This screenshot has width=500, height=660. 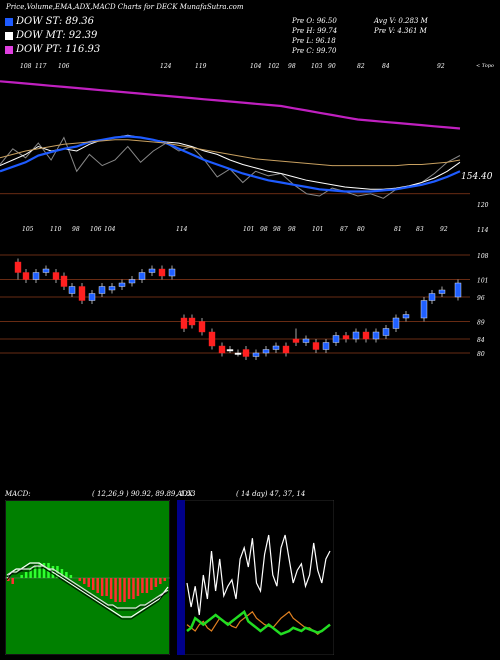 What do you see at coordinates (258, 585) in the screenshot?
I see `adx-lines` at bounding box center [258, 585].